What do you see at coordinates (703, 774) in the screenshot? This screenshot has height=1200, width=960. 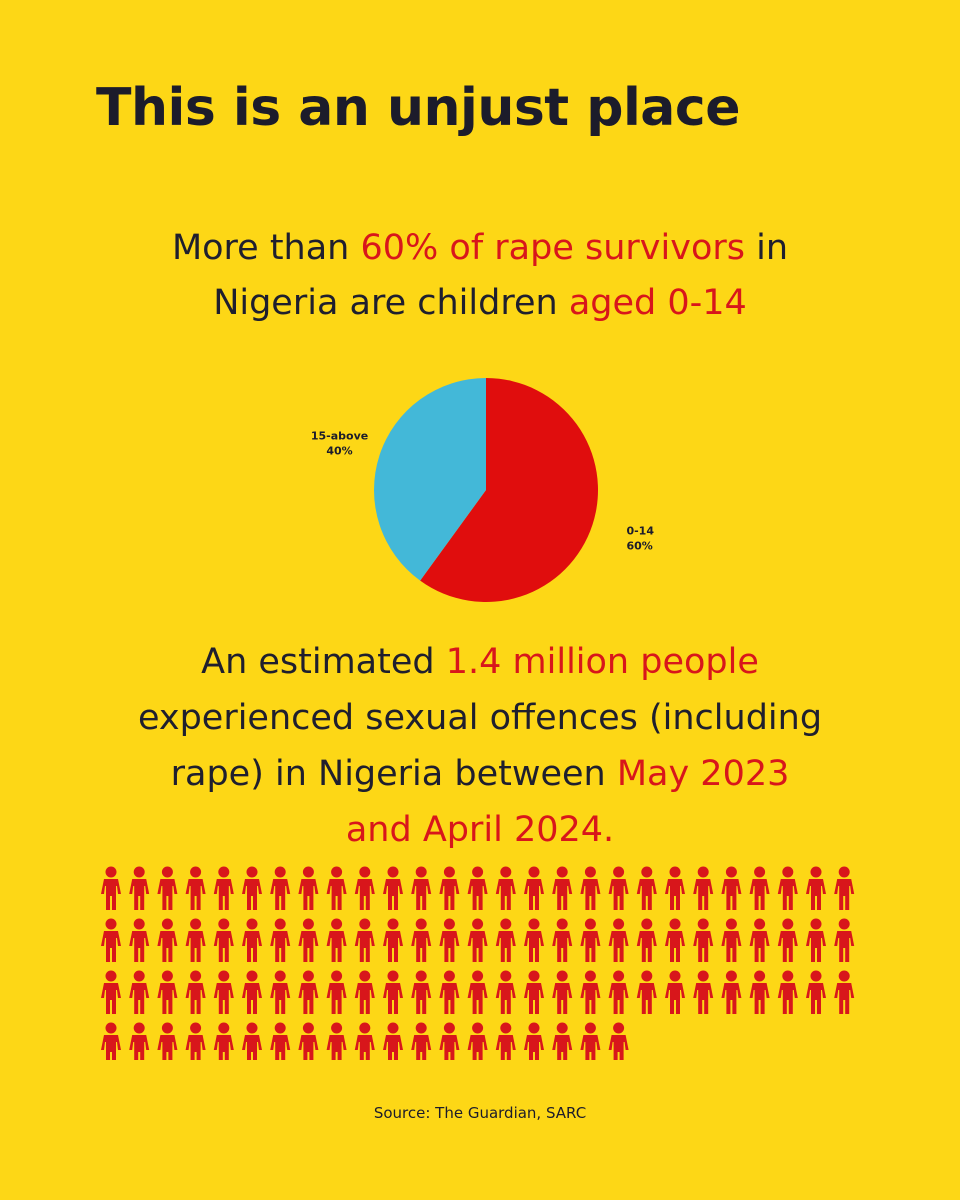 I see `stat2-highlight: May 2023` at bounding box center [703, 774].